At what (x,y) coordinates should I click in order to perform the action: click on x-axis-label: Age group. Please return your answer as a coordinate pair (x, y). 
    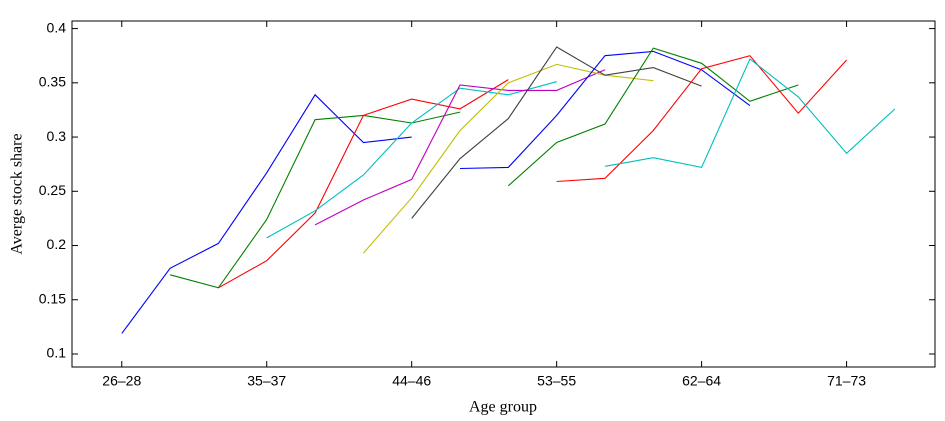
    Looking at the image, I should click on (503, 407).